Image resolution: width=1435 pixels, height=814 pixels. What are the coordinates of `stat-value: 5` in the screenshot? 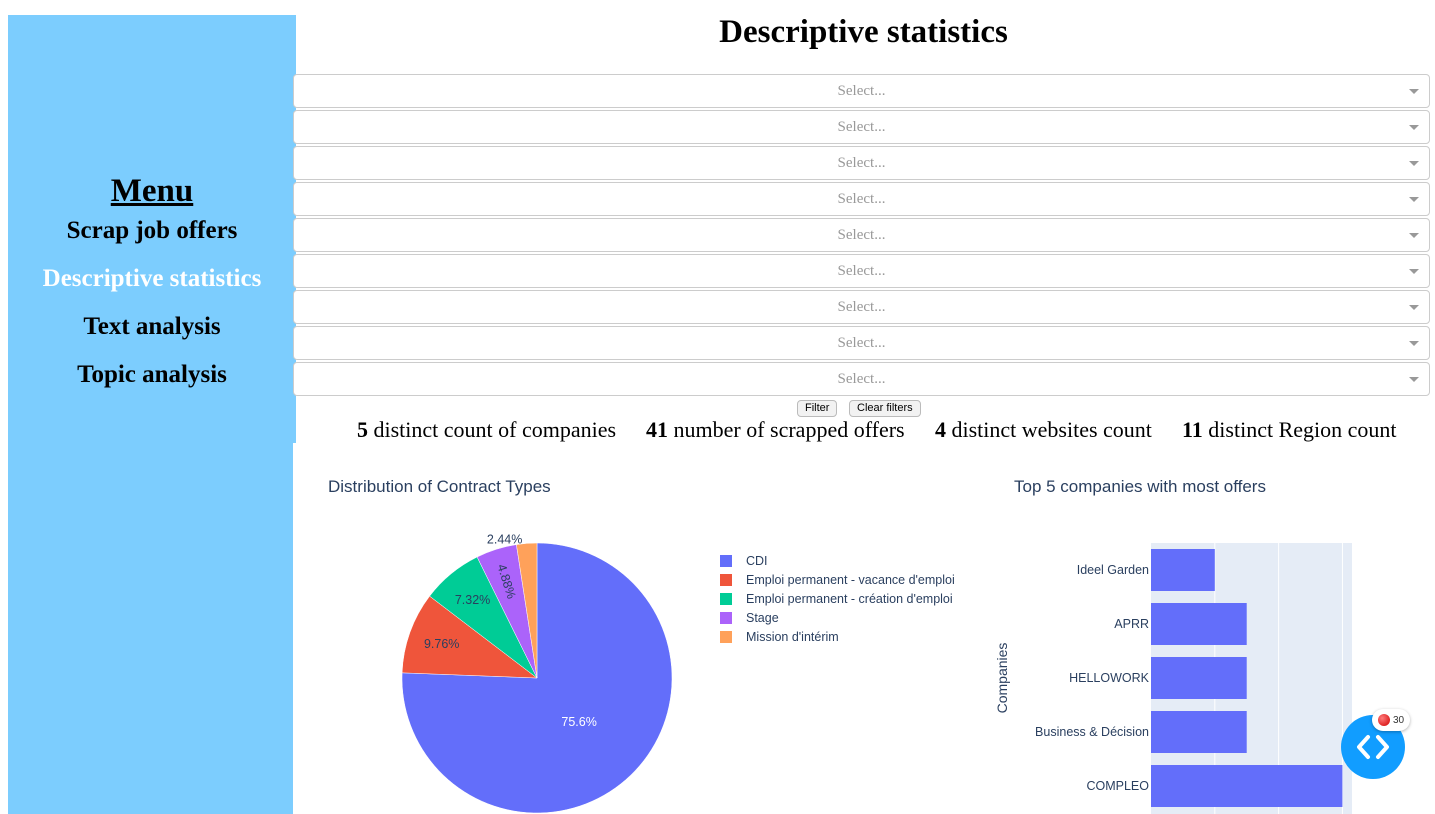 It's located at (362, 429).